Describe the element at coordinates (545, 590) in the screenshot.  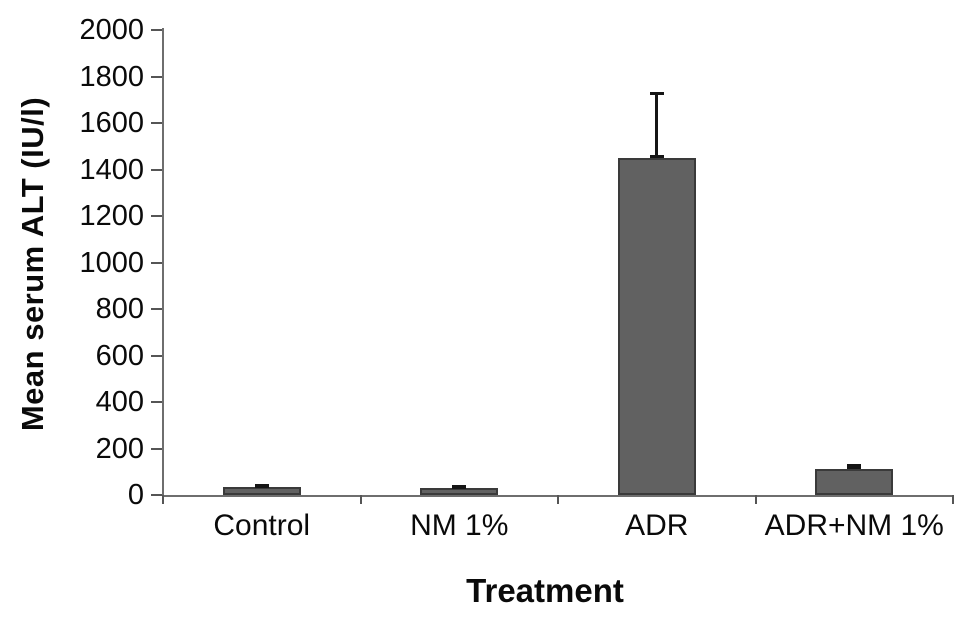
I see `x-axis-title: Treatment` at that location.